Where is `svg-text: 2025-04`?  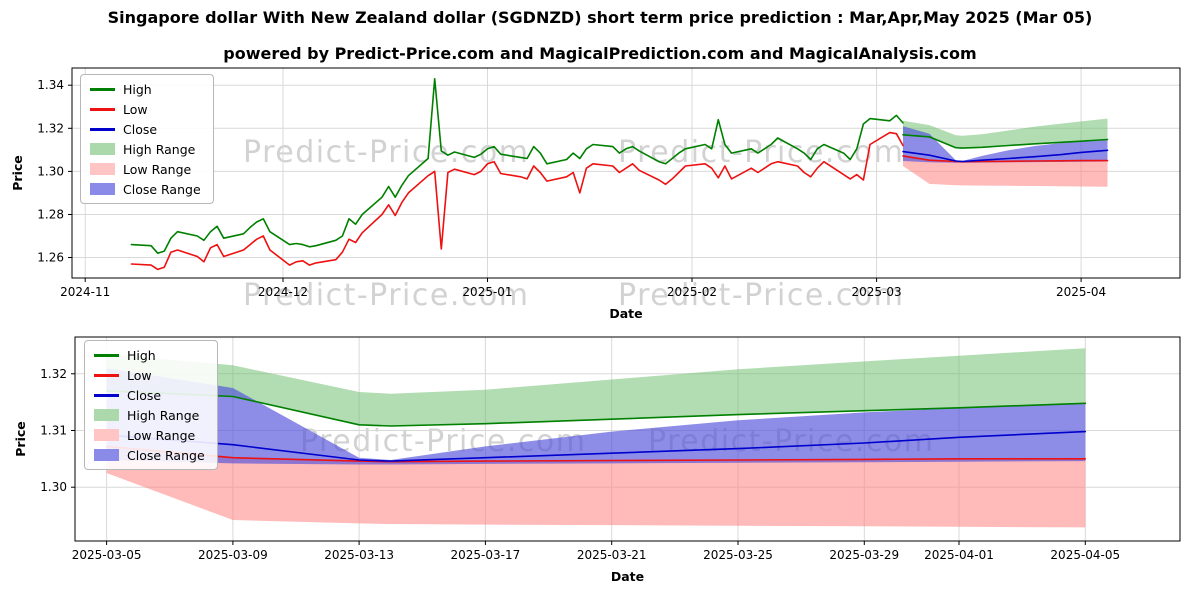 svg-text: 2025-04 is located at coordinates (1081, 292).